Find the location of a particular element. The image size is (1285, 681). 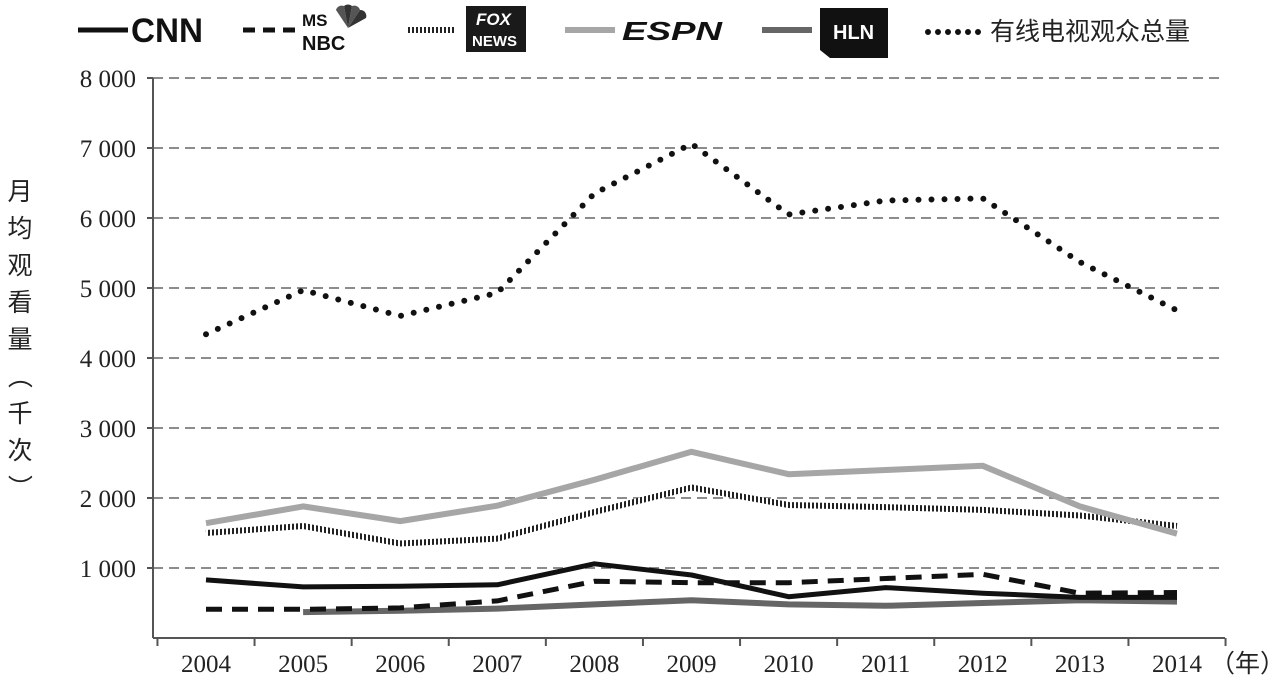

y-label-char: 观 is located at coordinates (19, 265).